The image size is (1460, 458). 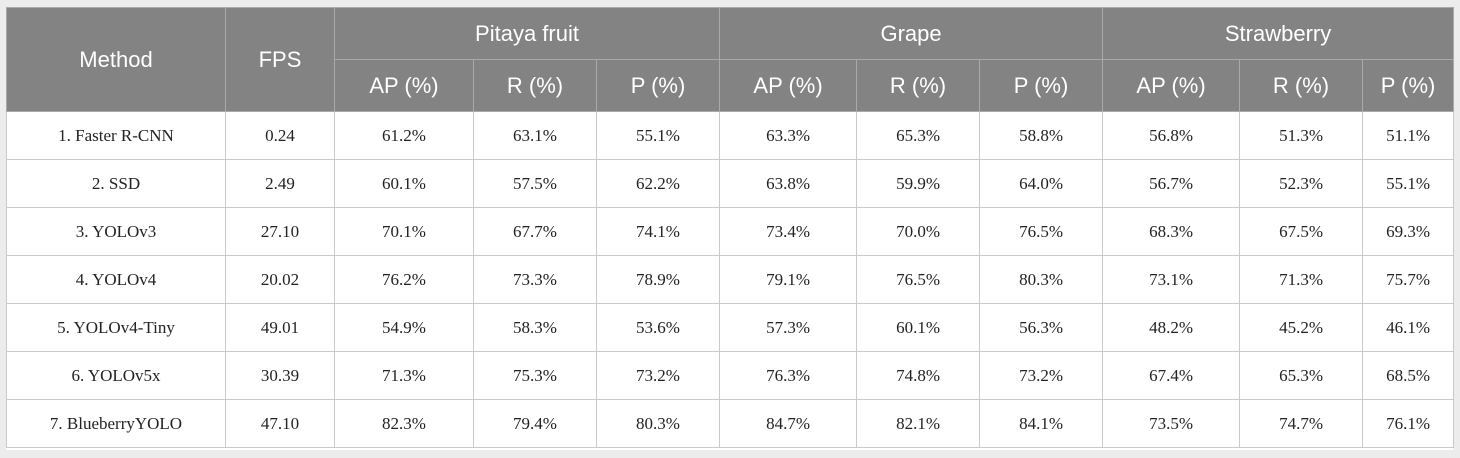 What do you see at coordinates (1171, 423) in the screenshot?
I see `cell-value: 73.5%` at bounding box center [1171, 423].